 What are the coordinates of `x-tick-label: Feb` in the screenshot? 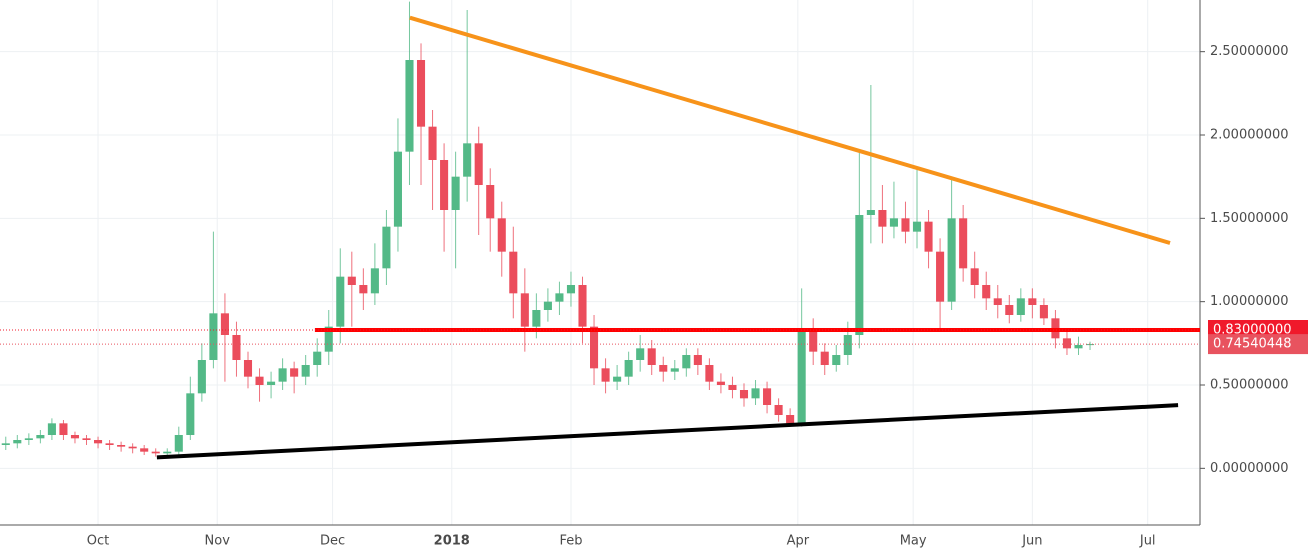 It's located at (570, 541).